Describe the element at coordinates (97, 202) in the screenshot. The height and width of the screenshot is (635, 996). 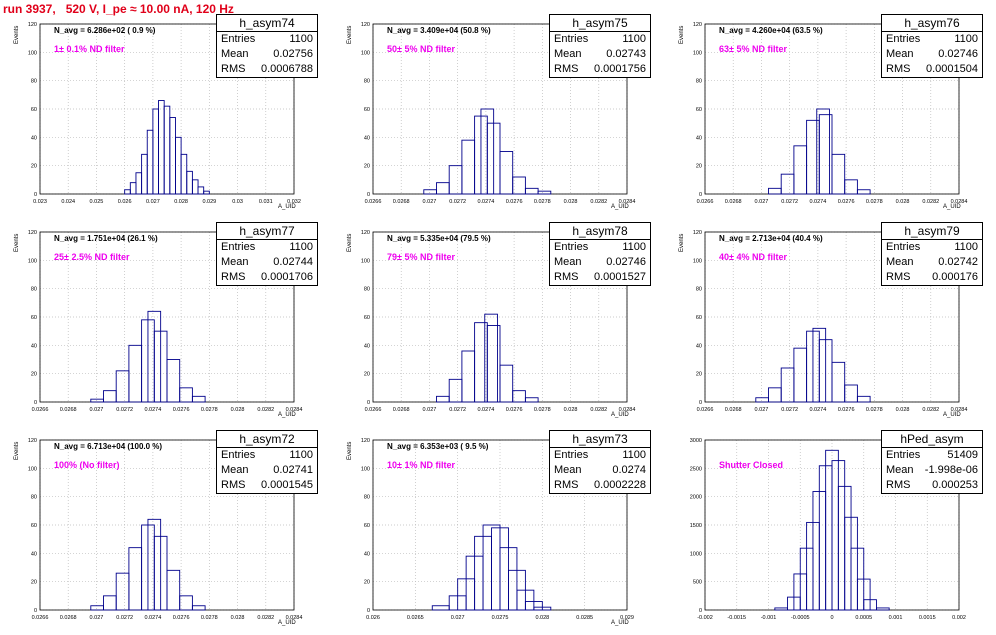
I see `x-tick-label: 0.025` at that location.